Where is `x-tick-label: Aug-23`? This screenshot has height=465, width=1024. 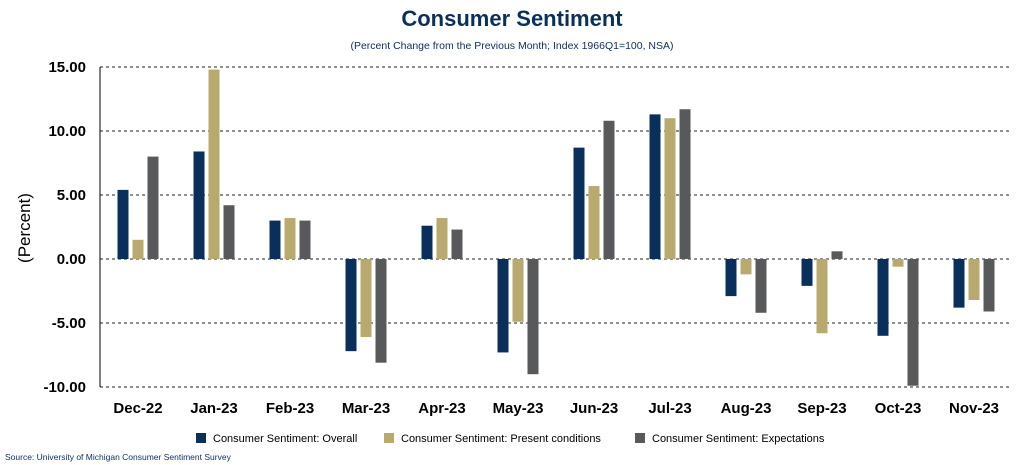
x-tick-label: Aug-23 is located at coordinates (746, 408).